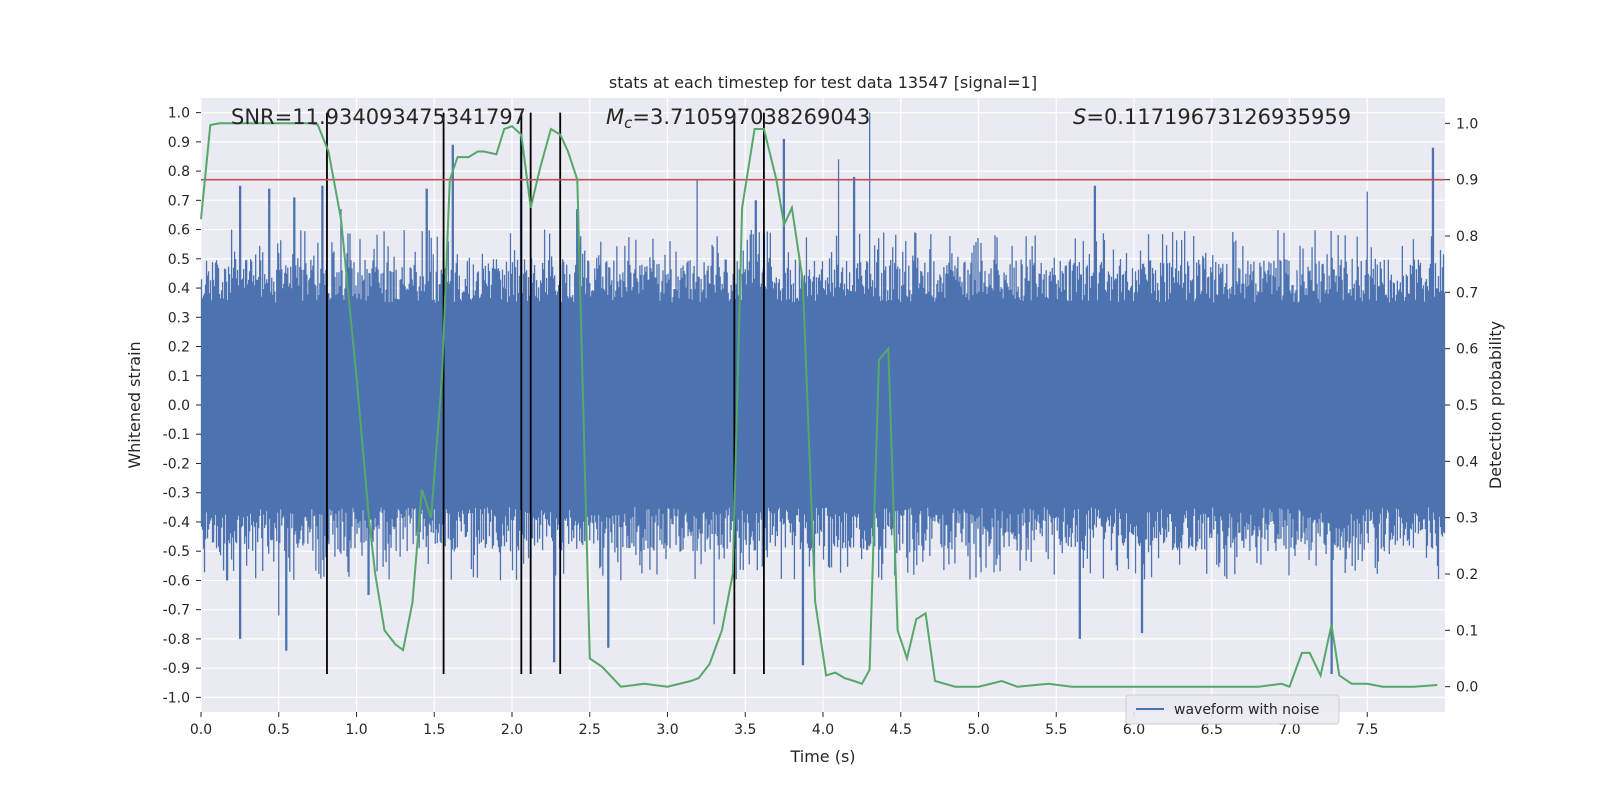  I want to click on x-tick-label: 1.5, so click(434, 730).